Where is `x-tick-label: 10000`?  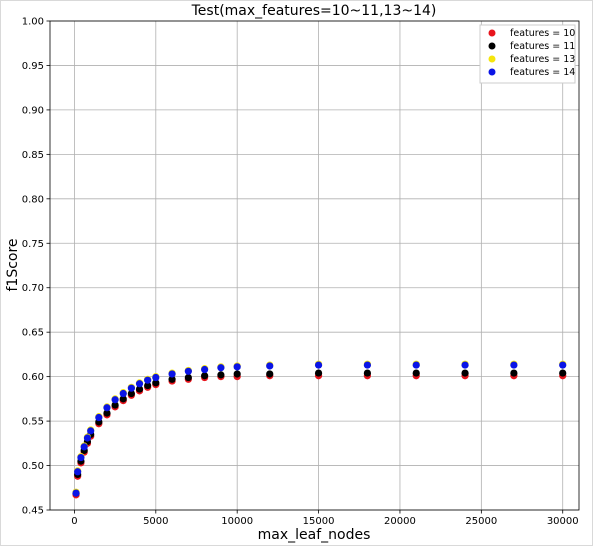
x-tick-label: 10000 is located at coordinates (237, 521).